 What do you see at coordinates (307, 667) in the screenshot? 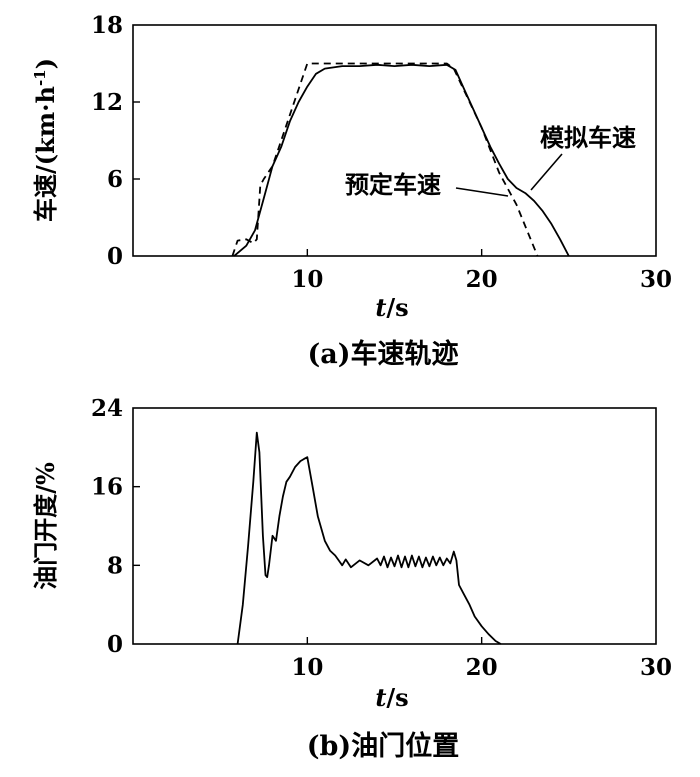
I see `x-tick-label-b-10: 10` at bounding box center [307, 667].